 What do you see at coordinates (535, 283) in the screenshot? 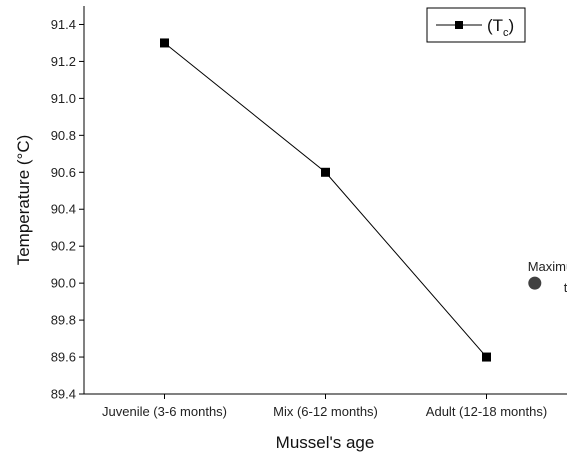
I see `annotation-marker` at bounding box center [535, 283].